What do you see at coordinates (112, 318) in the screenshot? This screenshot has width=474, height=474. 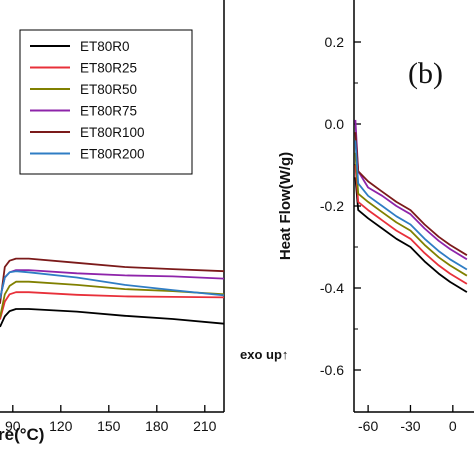 I see `panel-a-series-et80r0` at bounding box center [112, 318].